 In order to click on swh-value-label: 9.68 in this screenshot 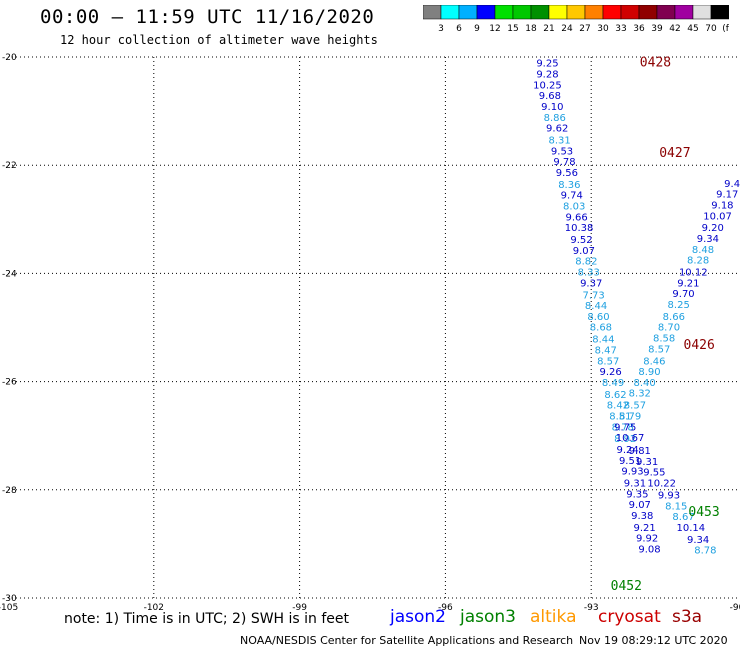, I will do `click(550, 96)`.